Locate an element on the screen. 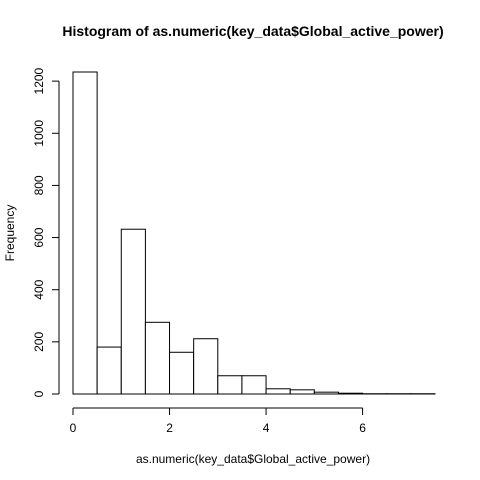  y-tick-label: 600 is located at coordinates (39, 237).